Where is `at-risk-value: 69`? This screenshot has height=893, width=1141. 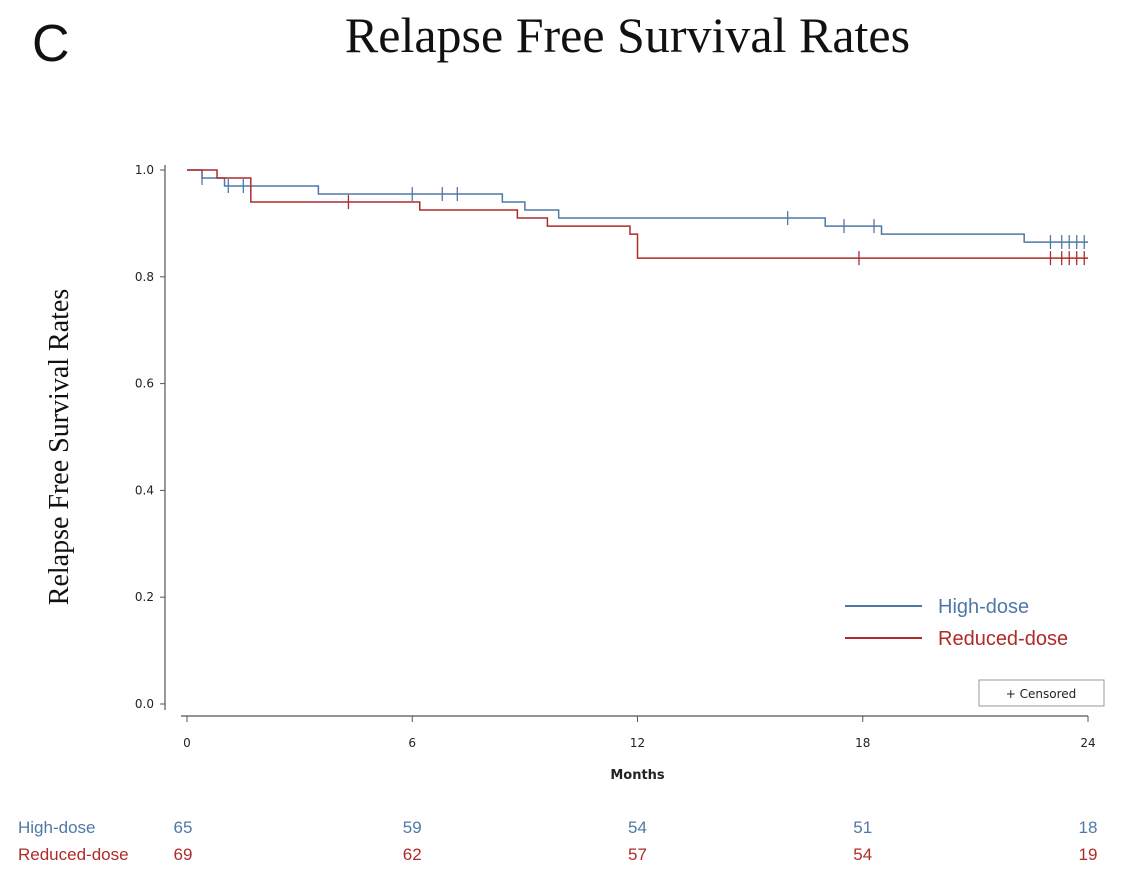 at-risk-value: 69 is located at coordinates (183, 854).